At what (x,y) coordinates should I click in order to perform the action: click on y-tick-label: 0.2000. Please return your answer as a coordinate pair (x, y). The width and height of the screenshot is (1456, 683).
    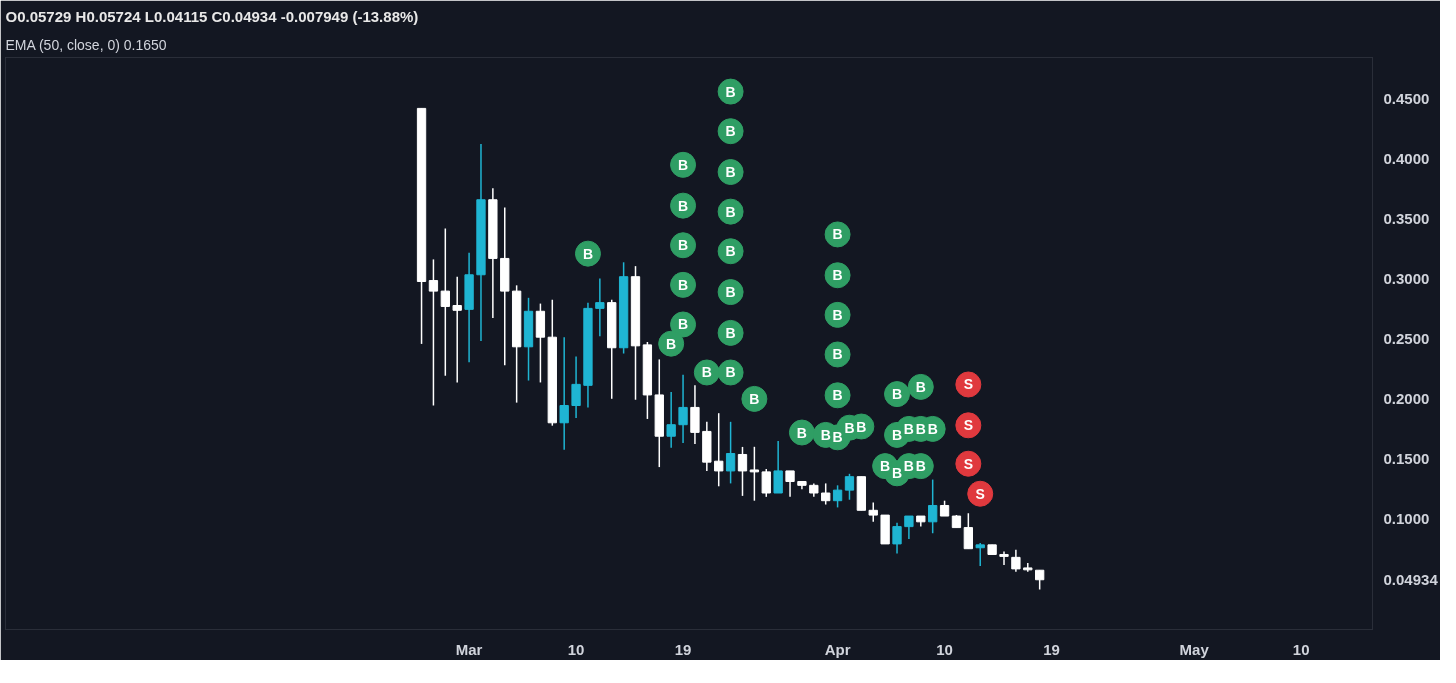
    Looking at the image, I should click on (1406, 398).